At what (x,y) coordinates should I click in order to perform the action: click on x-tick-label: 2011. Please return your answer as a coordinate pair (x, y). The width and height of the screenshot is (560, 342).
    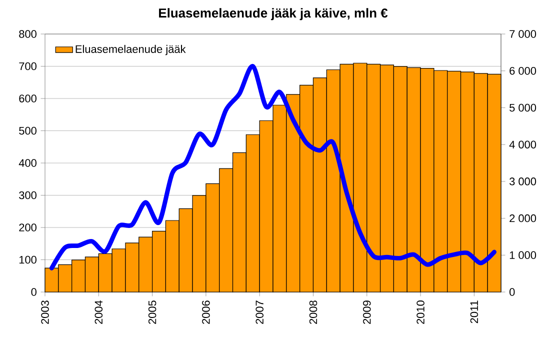
    Looking at the image, I should click on (474, 312).